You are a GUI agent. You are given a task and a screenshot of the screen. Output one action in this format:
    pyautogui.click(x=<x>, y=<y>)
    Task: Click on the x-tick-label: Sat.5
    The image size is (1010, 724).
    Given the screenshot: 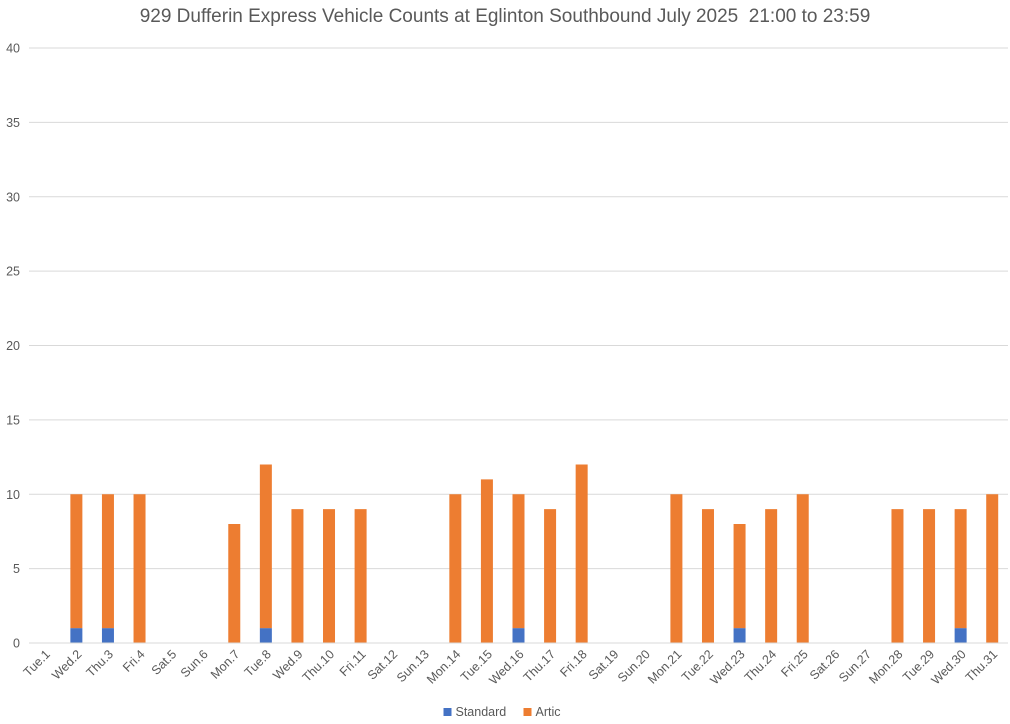 What is the action you would take?
    pyautogui.click(x=164, y=662)
    